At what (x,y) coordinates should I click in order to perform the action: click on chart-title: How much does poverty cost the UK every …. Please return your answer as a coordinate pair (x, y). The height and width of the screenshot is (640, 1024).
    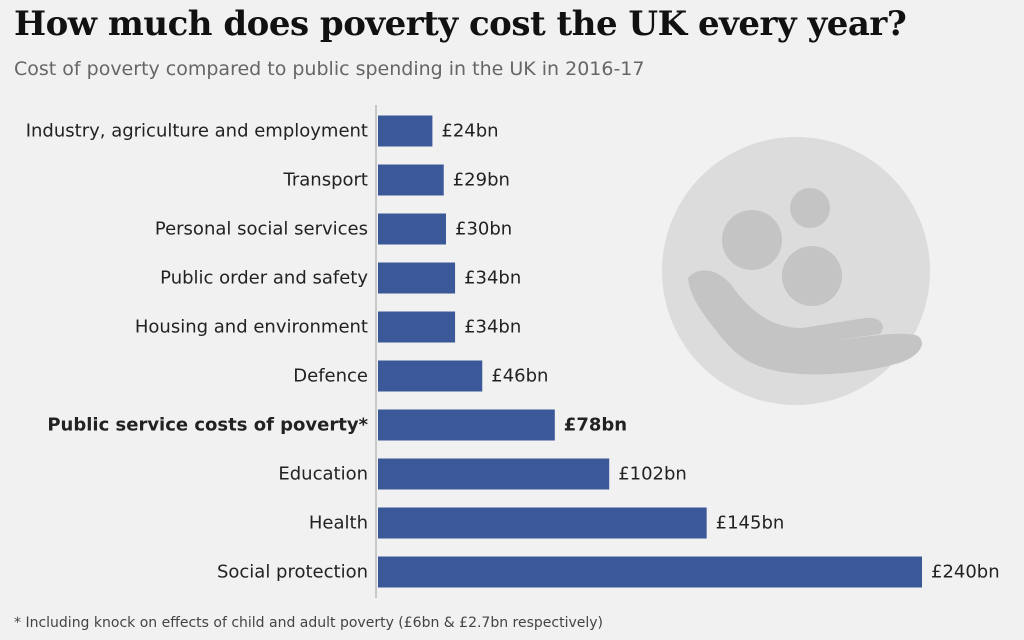
    Looking at the image, I should click on (460, 24).